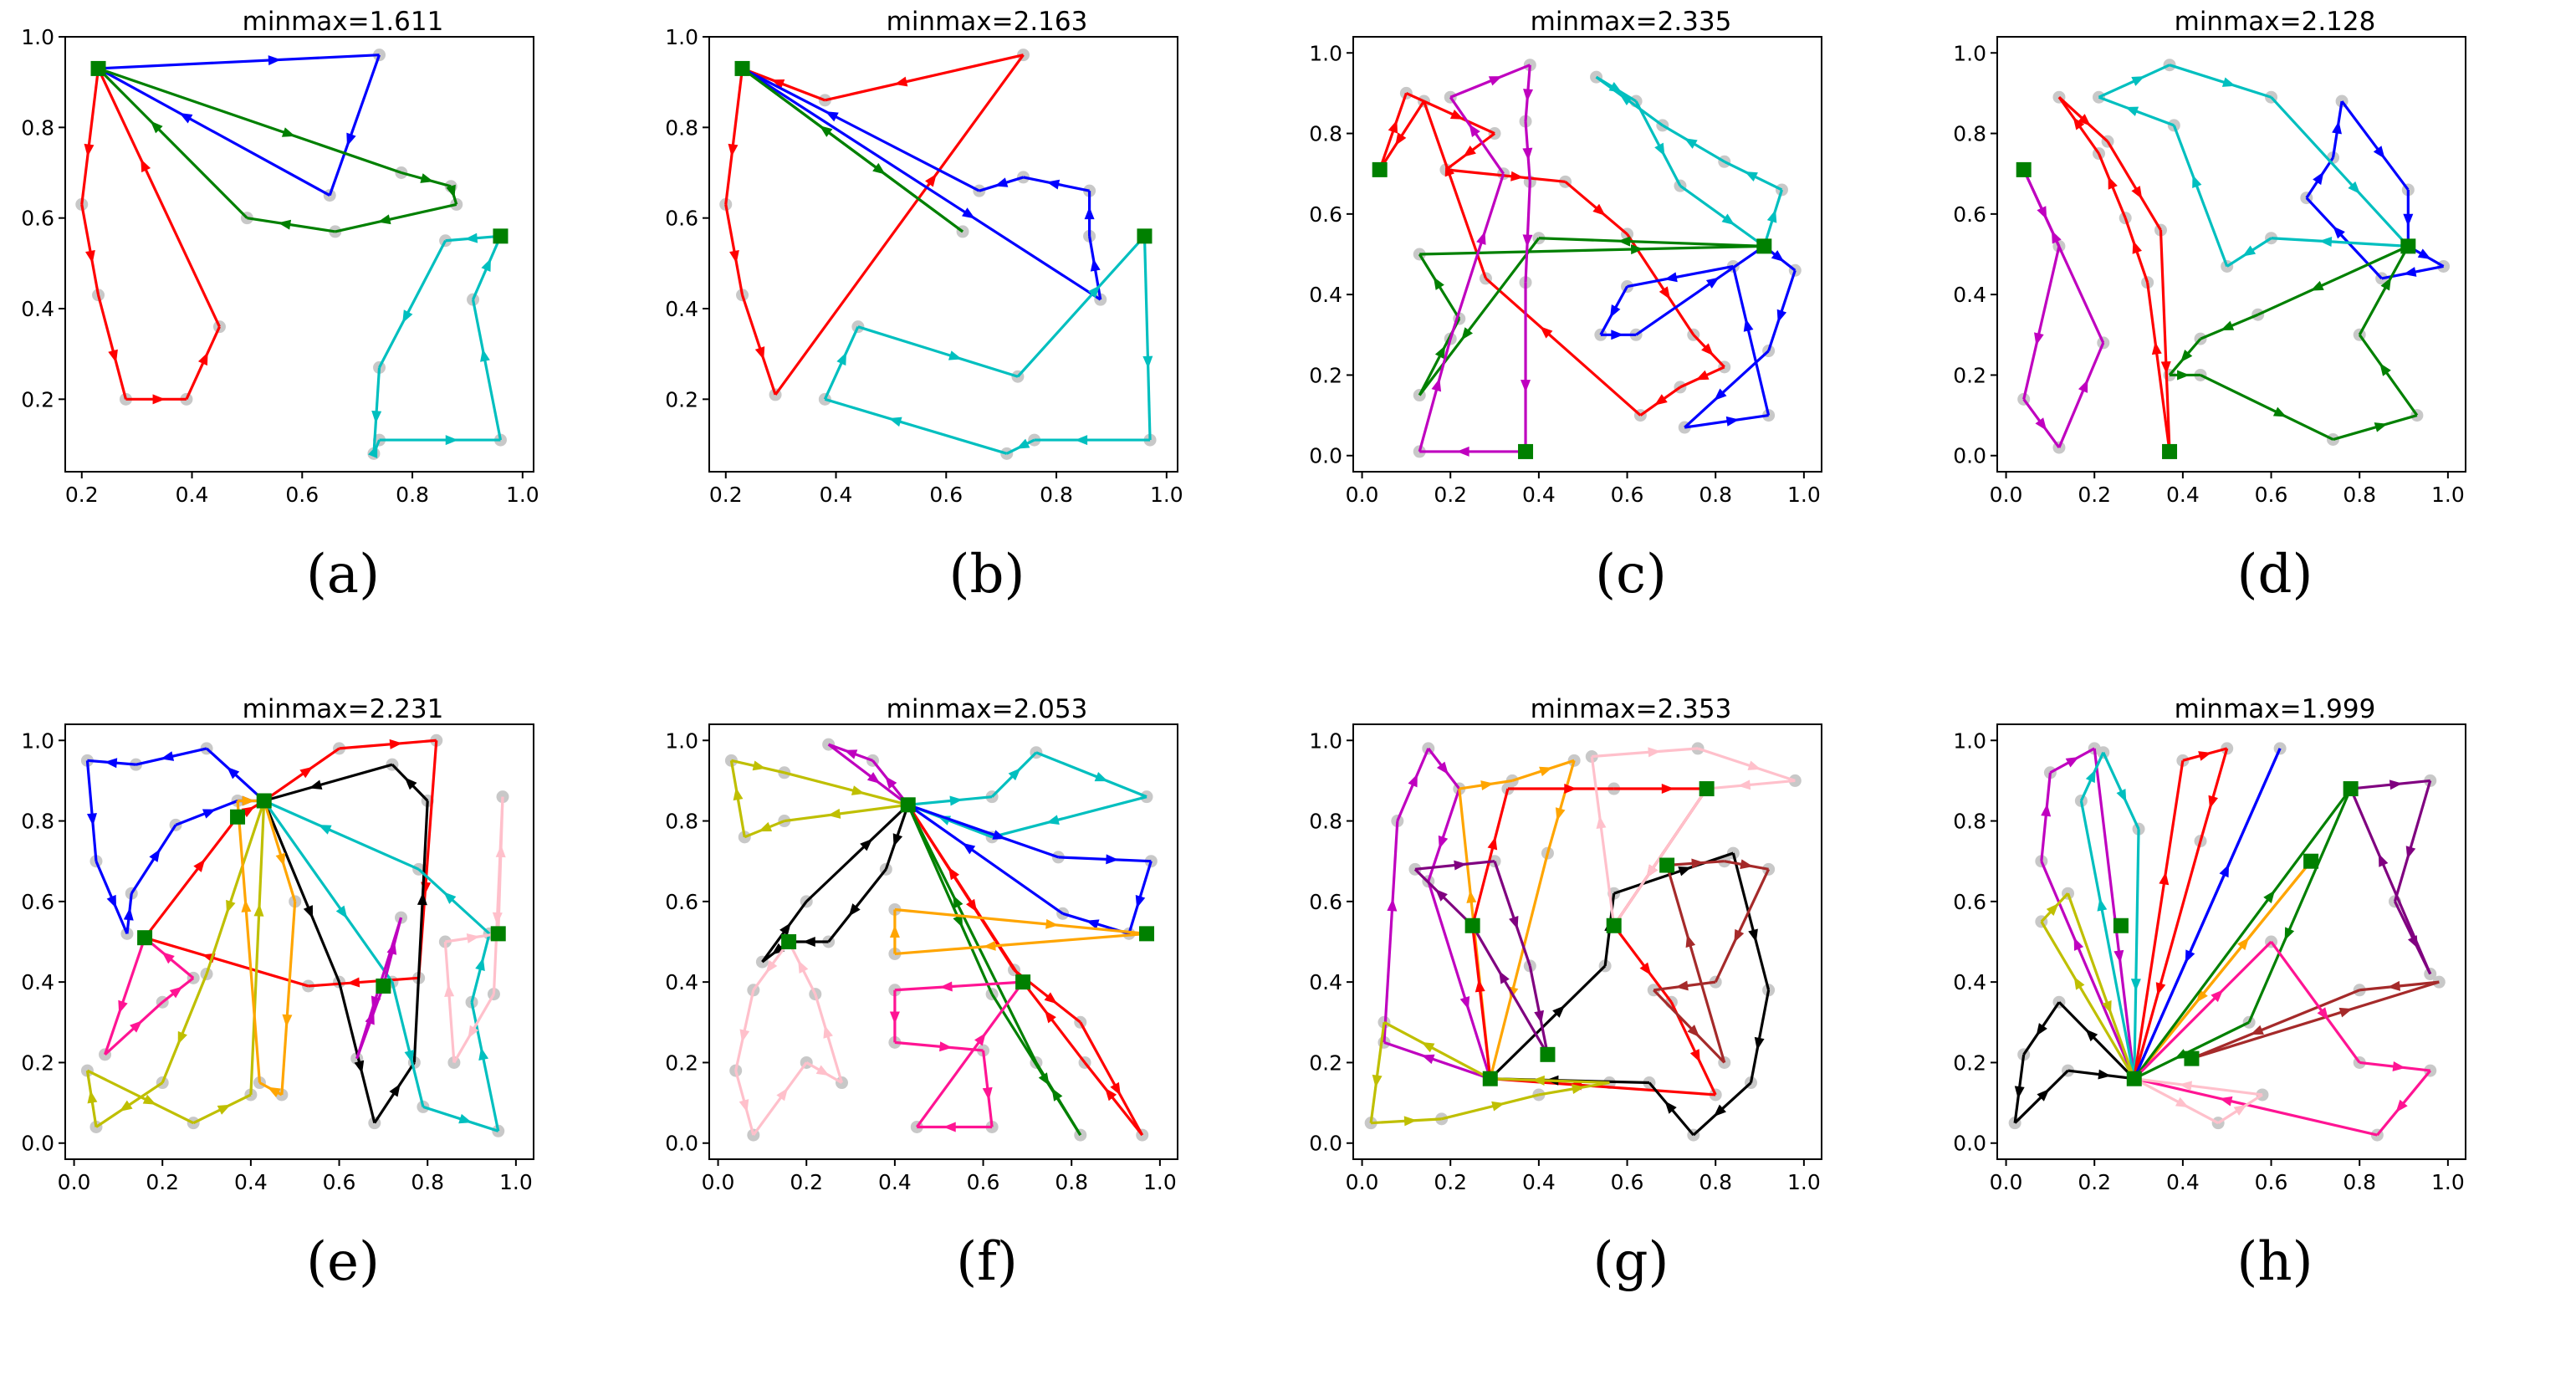 Image resolution: width=2576 pixels, height=1375 pixels. What do you see at coordinates (2359, 495) in the screenshot?
I see `x-tick-label: 0.8` at bounding box center [2359, 495].